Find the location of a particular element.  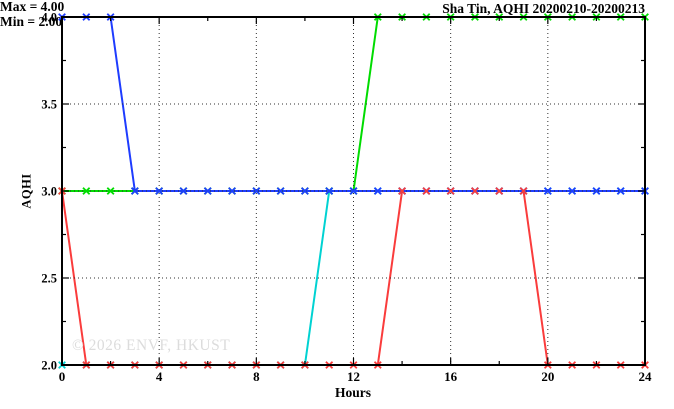

y-tick-label: 3.5 is located at coordinates (49, 105).